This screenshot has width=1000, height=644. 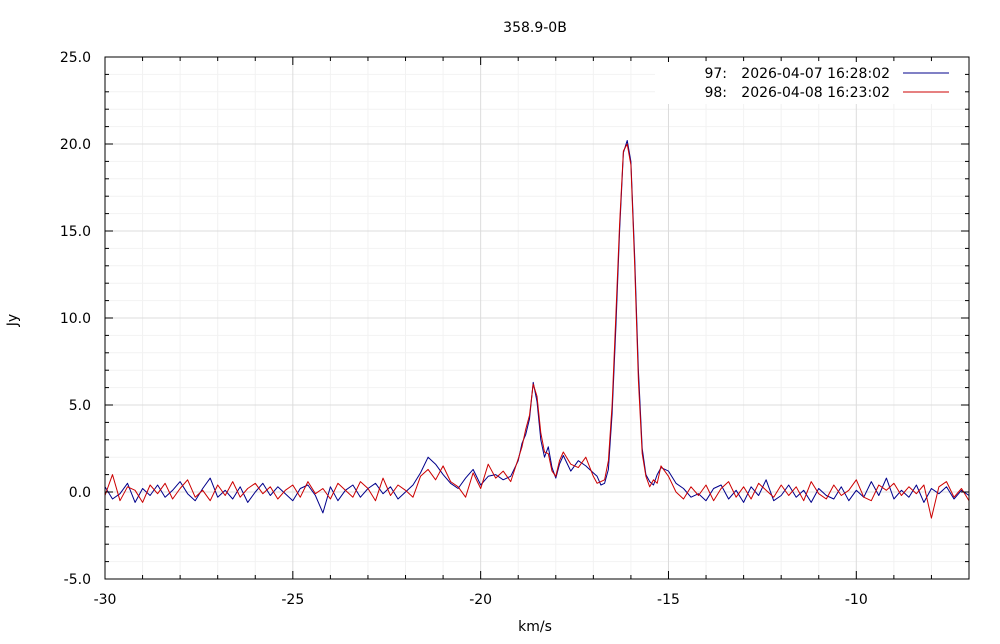 I want to click on x-tick-label: -25, so click(x=292, y=600).